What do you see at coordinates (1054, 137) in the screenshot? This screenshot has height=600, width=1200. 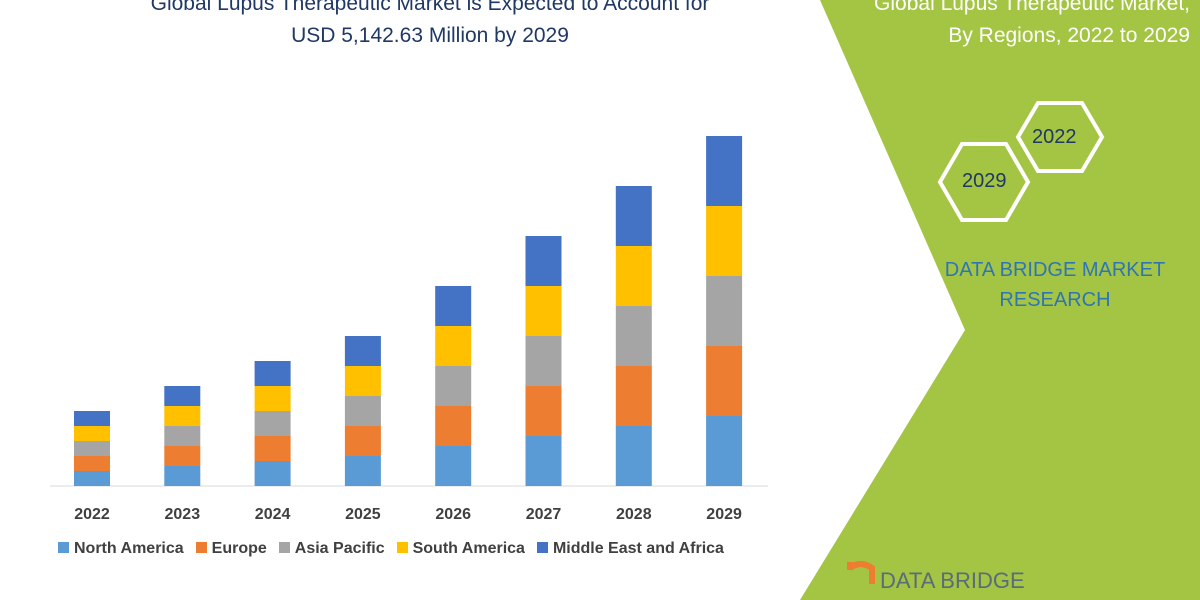 I see `hex-label-2022: 2022` at bounding box center [1054, 137].